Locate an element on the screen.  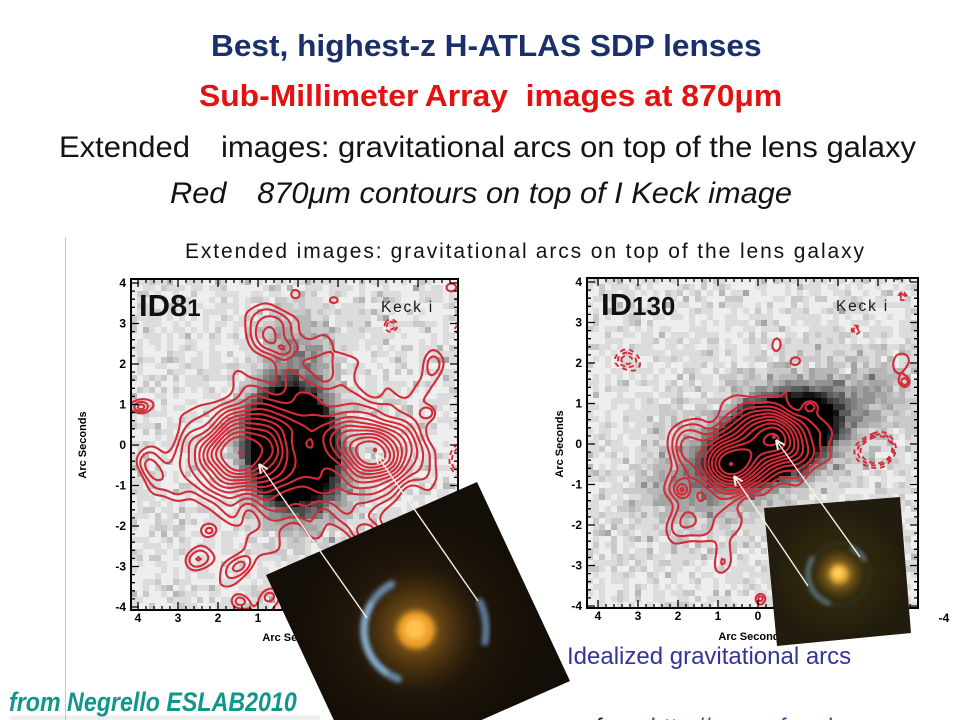
svg-text: ID130 is located at coordinates (638, 304).